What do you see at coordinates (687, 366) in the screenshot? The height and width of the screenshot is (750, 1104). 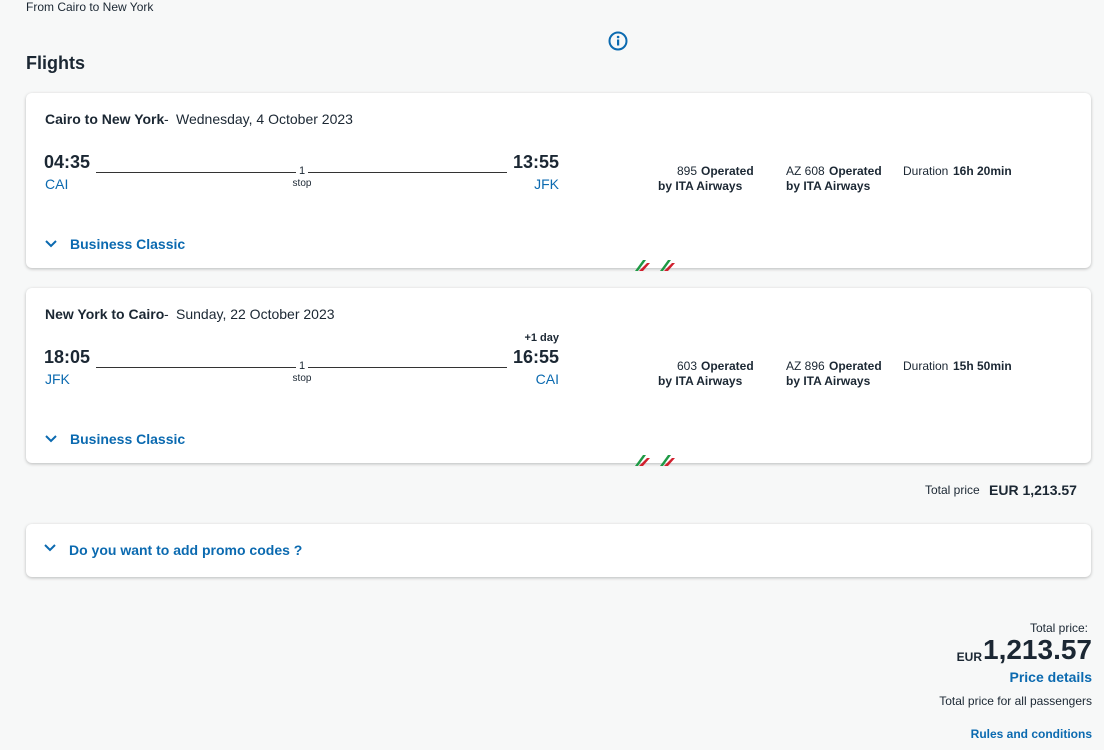 I see `flight-number: 603` at bounding box center [687, 366].